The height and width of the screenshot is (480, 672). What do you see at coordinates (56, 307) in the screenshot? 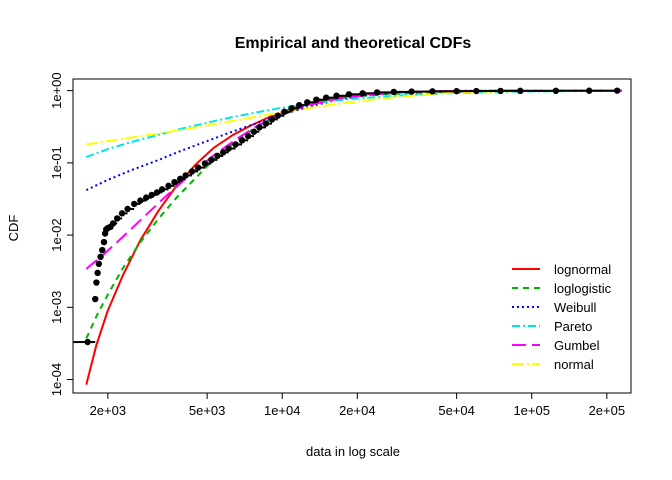
I see `y-tick-label: 1e-03` at bounding box center [56, 307].